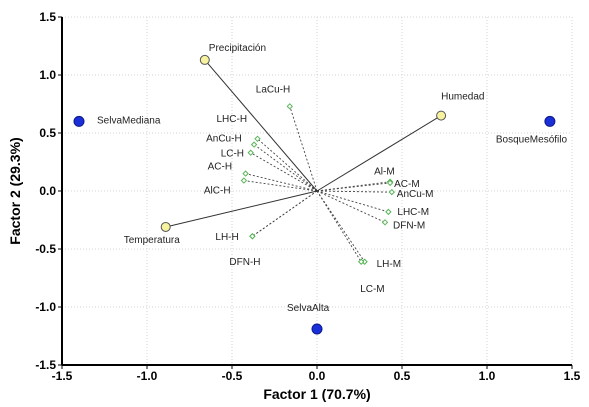 The height and width of the screenshot is (407, 589). I want to click on point-label: Temperatura, so click(152, 240).